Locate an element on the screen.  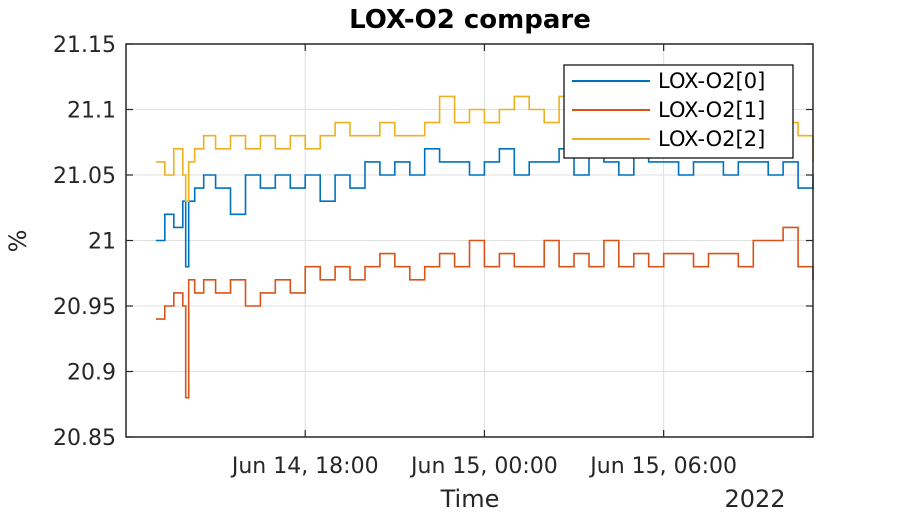
legend-label-1: LOX-O2[1] is located at coordinates (711, 110).